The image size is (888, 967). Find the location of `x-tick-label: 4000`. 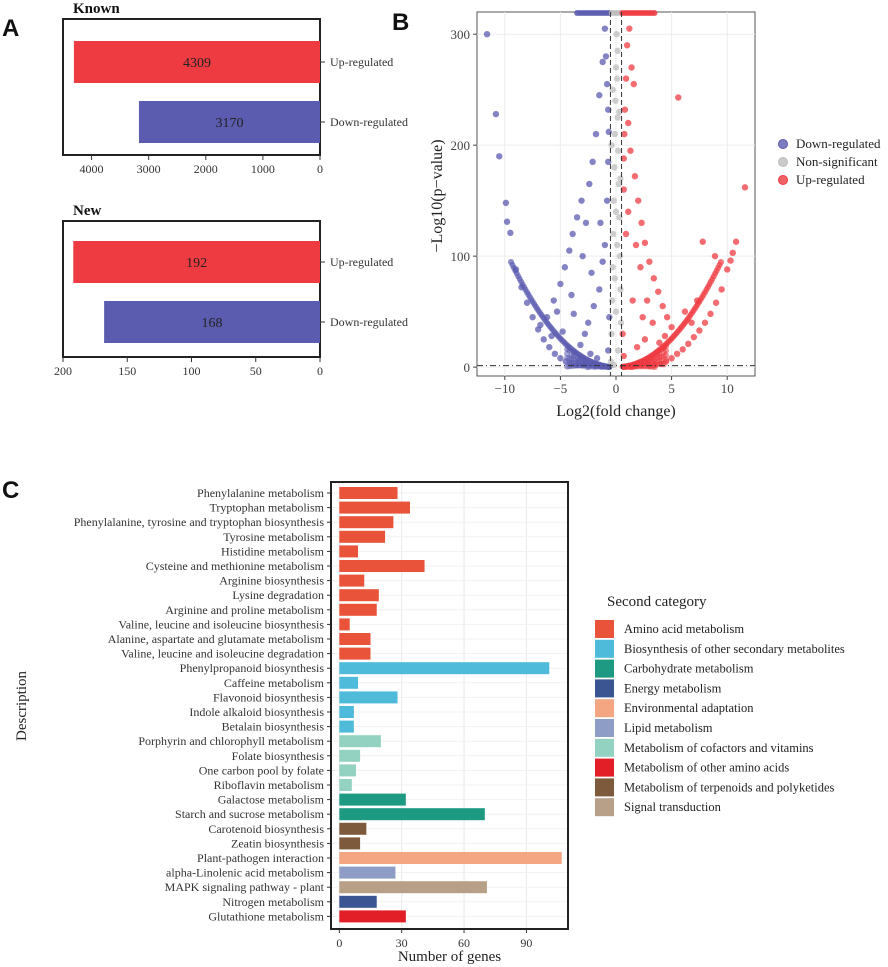

x-tick-label: 4000 is located at coordinates (92, 169).